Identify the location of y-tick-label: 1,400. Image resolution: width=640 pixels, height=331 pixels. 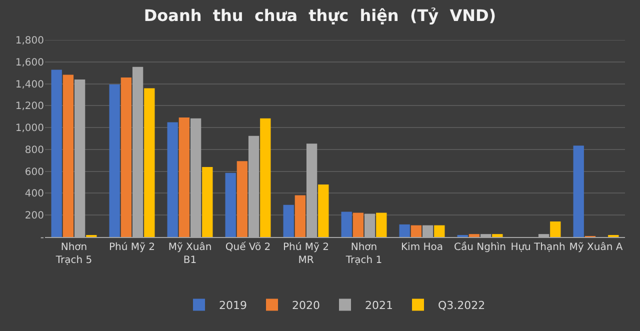
(29, 84).